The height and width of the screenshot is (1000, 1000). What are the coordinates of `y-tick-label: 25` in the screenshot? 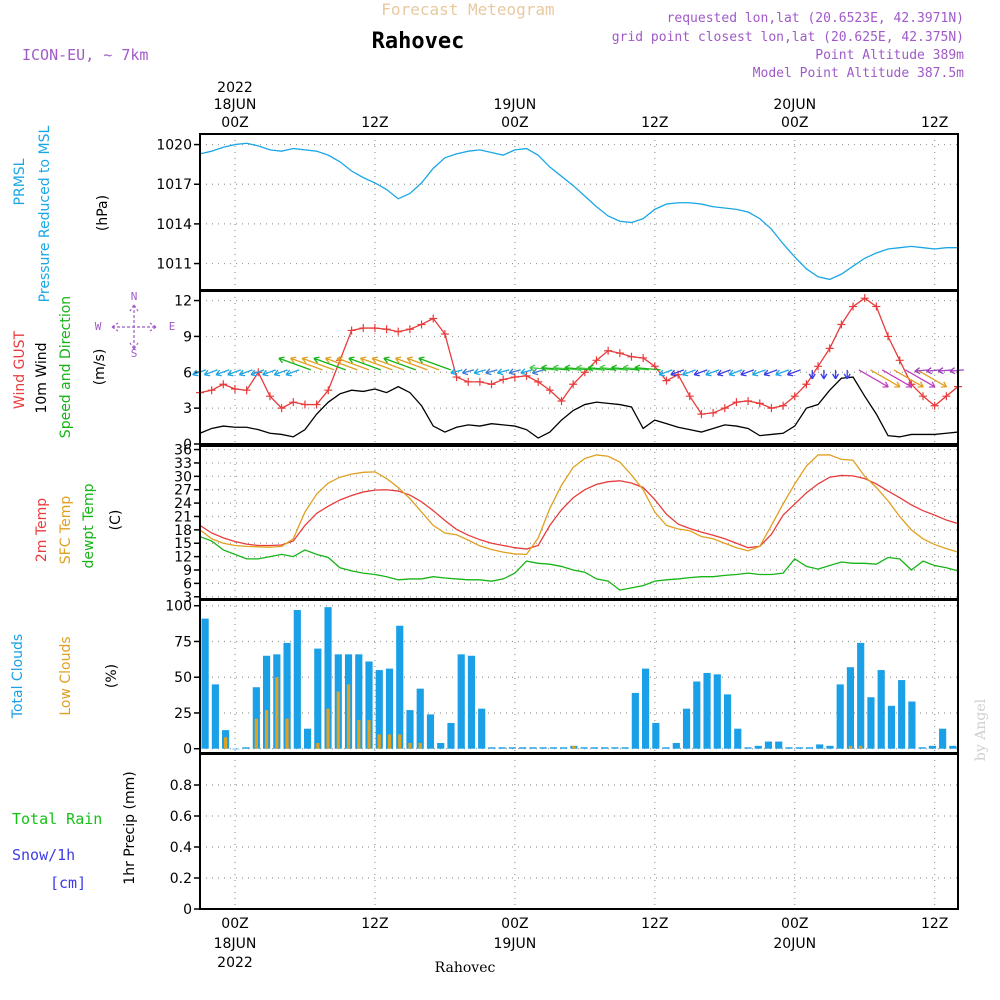 It's located at (183, 714).